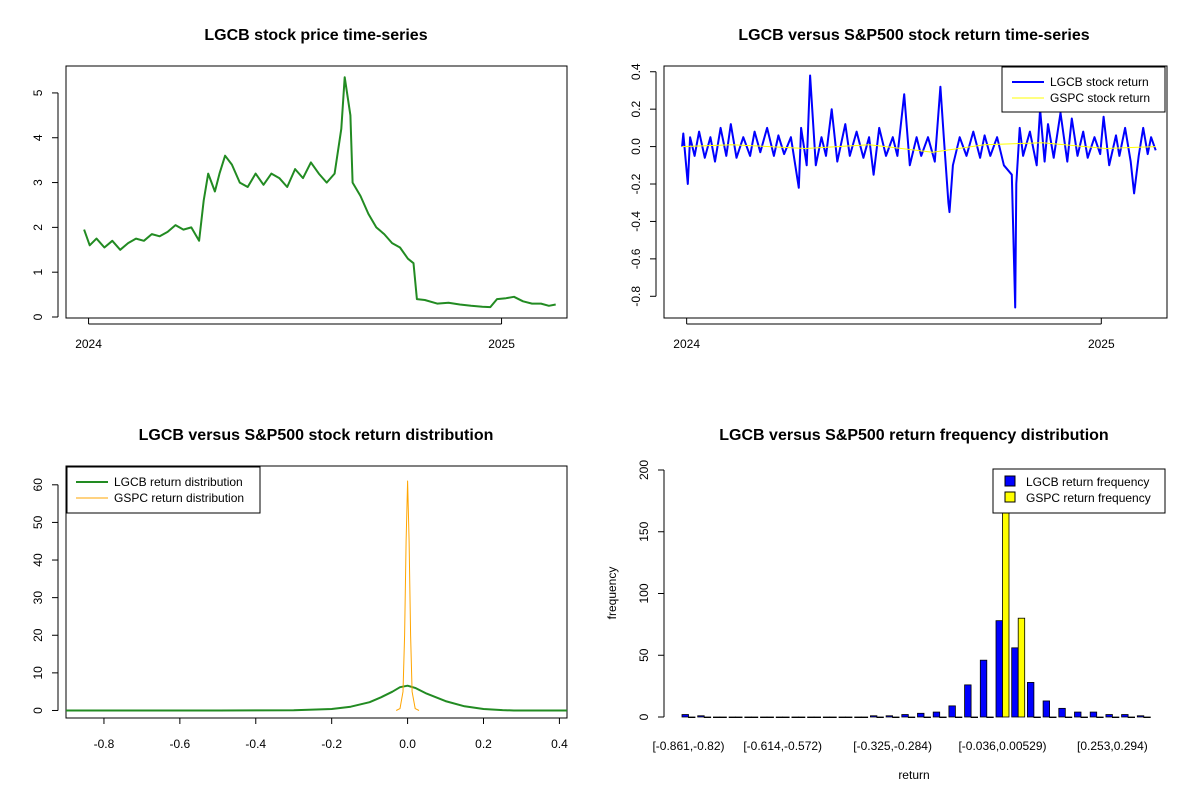 Image resolution: width=1200 pixels, height=800 pixels. Describe the element at coordinates (559, 744) in the screenshot. I see `x-tick-label: 0.4` at that location.